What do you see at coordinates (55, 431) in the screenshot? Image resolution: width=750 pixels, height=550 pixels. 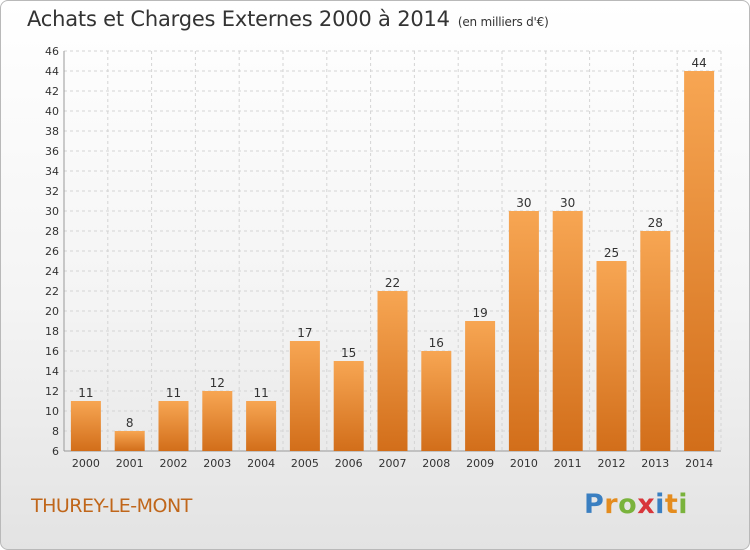 I see `y-tick-label: 8` at bounding box center [55, 431].